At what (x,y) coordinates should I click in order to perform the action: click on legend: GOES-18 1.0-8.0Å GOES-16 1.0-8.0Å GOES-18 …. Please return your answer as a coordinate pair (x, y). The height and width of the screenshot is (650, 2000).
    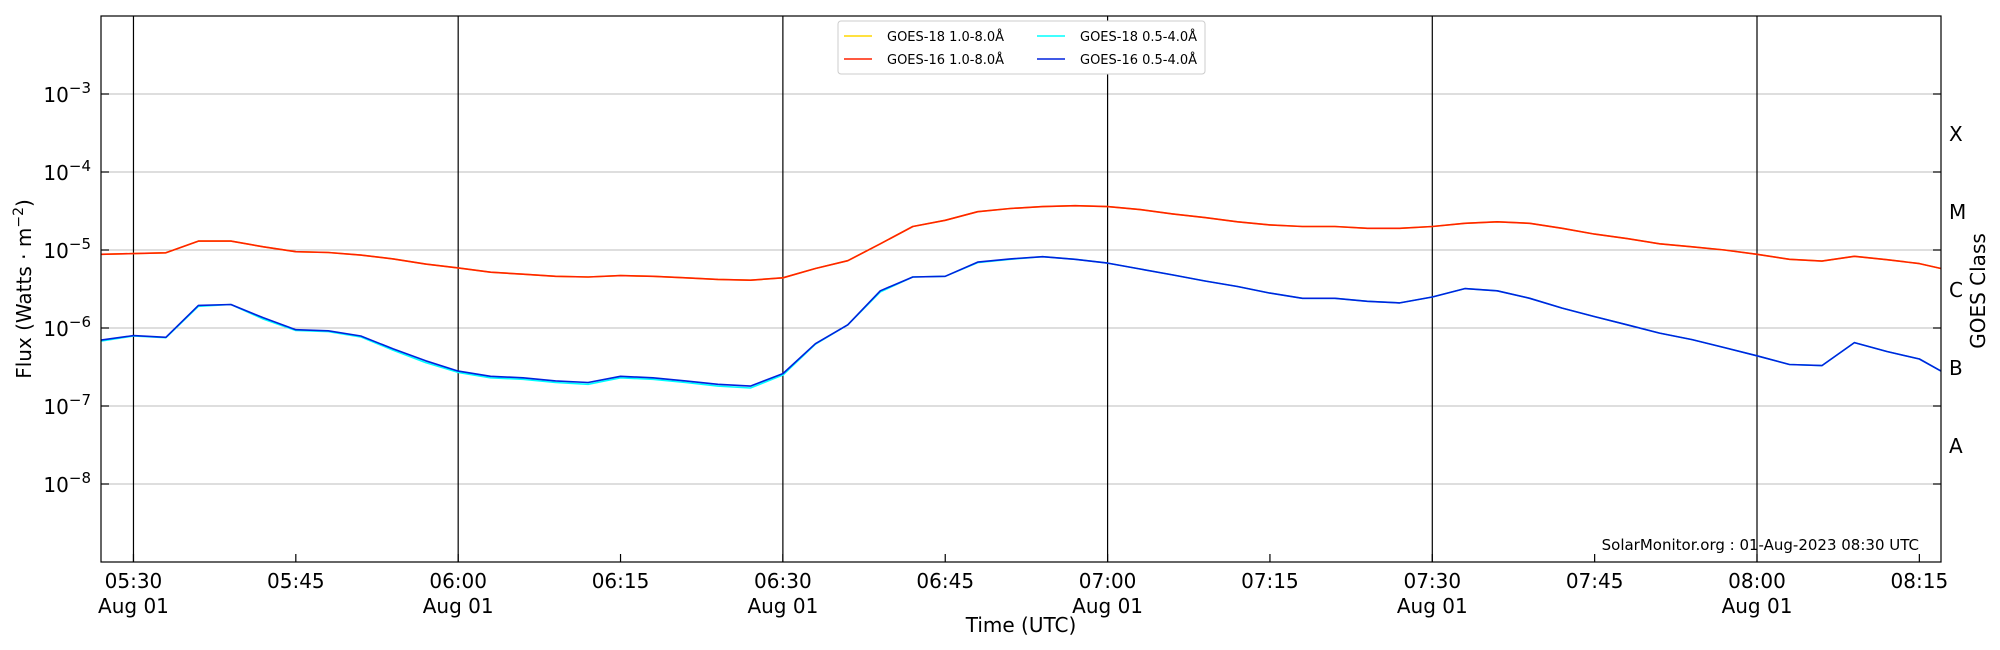
    Looking at the image, I should click on (1021, 47).